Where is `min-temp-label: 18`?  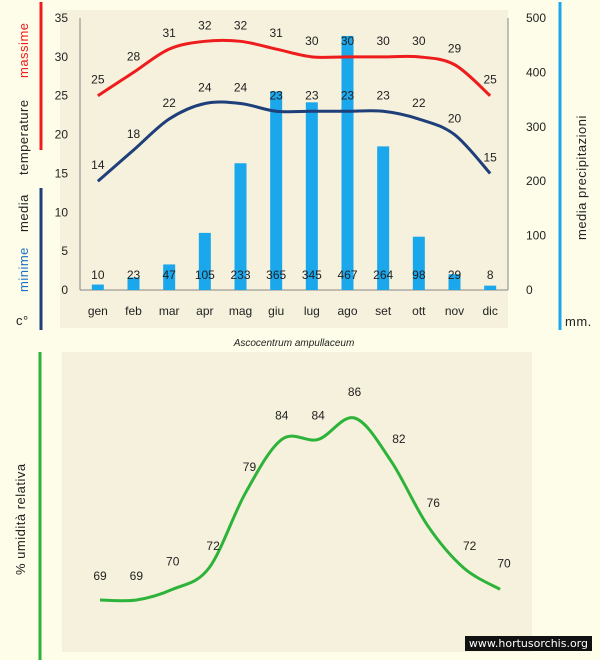
min-temp-label: 18 is located at coordinates (134, 134).